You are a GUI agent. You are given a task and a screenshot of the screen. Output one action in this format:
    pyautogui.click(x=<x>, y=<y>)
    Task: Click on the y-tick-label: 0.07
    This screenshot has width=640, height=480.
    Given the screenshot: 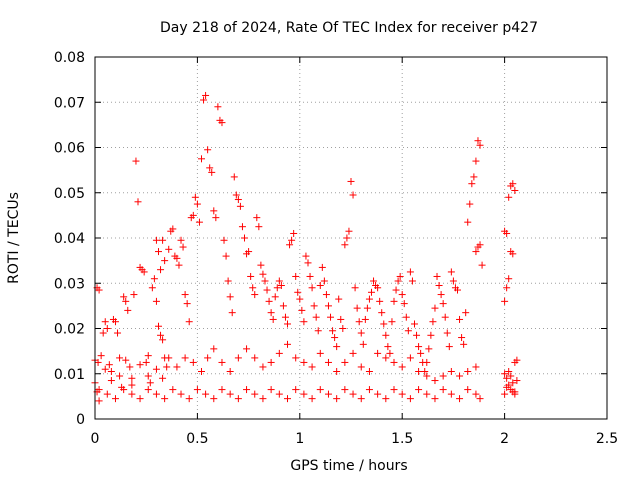 What is the action you would take?
    pyautogui.click(x=69, y=103)
    